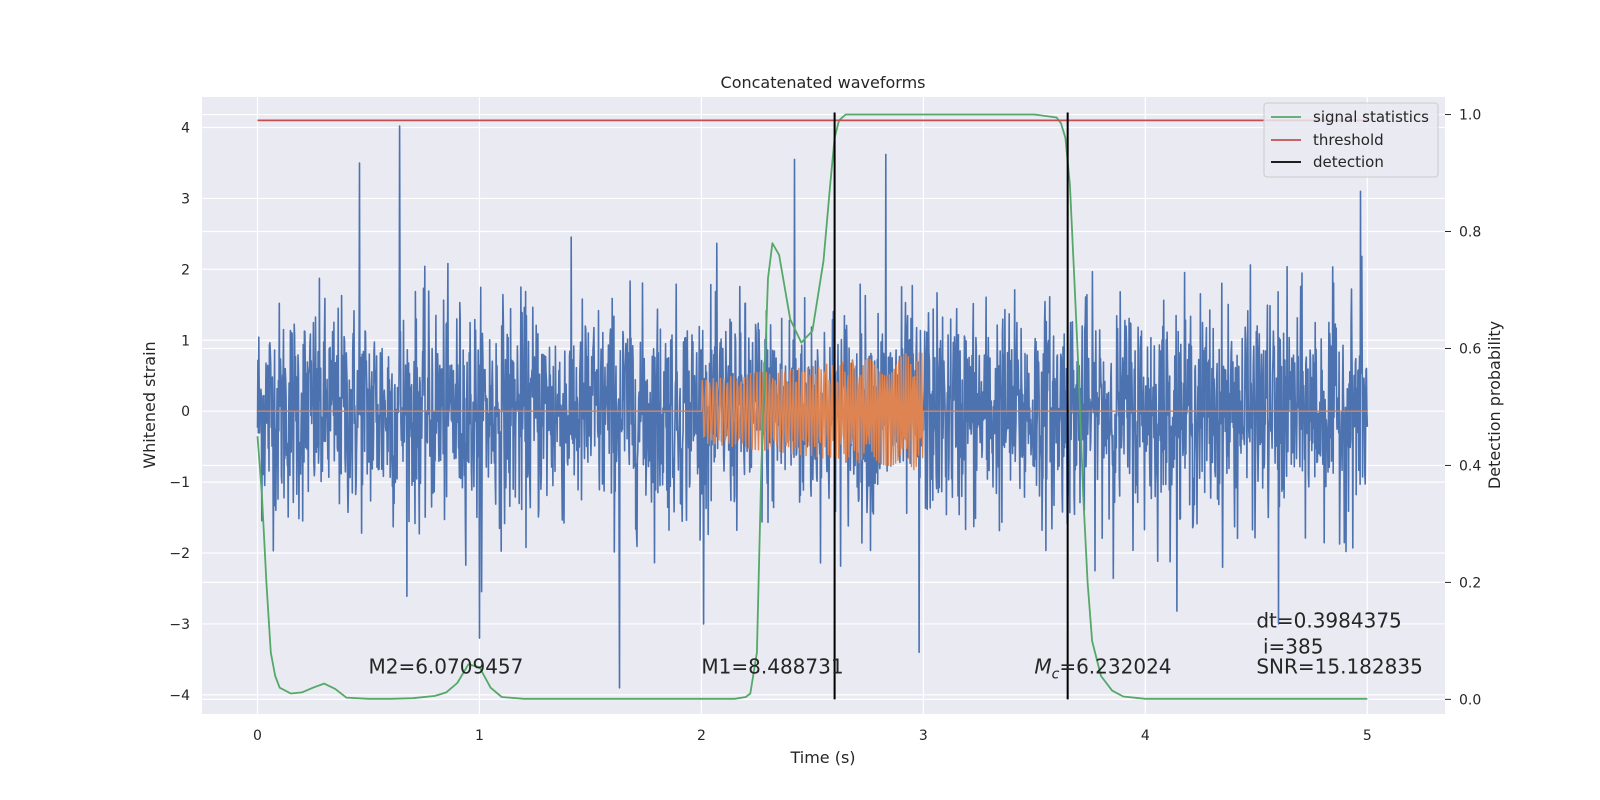 The image size is (1600, 800). Describe the element at coordinates (179, 483) in the screenshot. I see `y-tick-label: −1` at that location.